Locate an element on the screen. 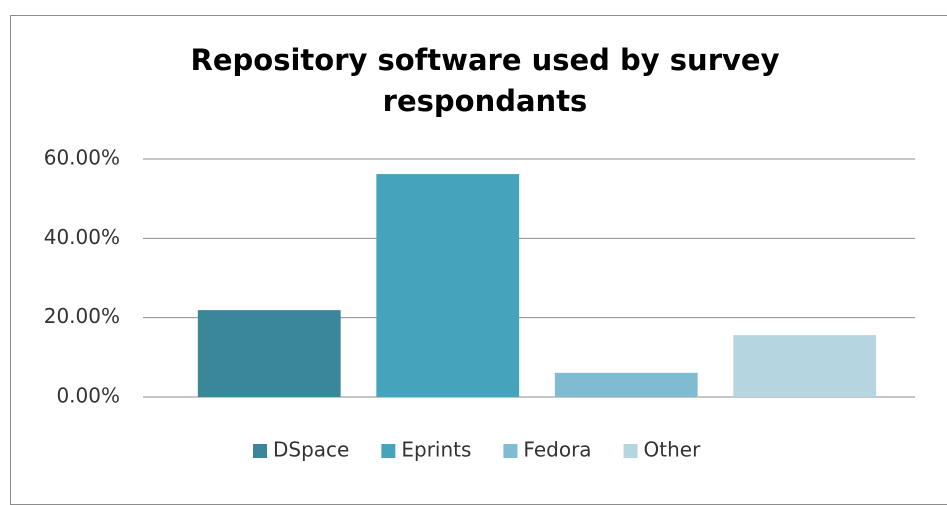 Image resolution: width=947 pixels, height=505 pixels. y-tick-label: 60.00% is located at coordinates (82, 158).